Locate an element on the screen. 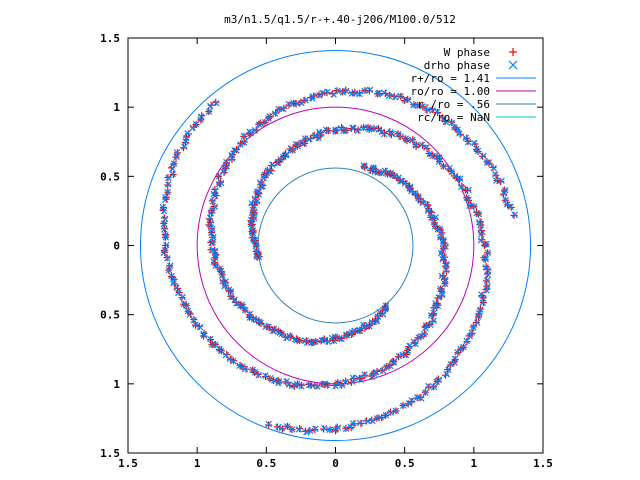 The width and height of the screenshot is (640, 480). legend-plus-marker is located at coordinates (513, 52).